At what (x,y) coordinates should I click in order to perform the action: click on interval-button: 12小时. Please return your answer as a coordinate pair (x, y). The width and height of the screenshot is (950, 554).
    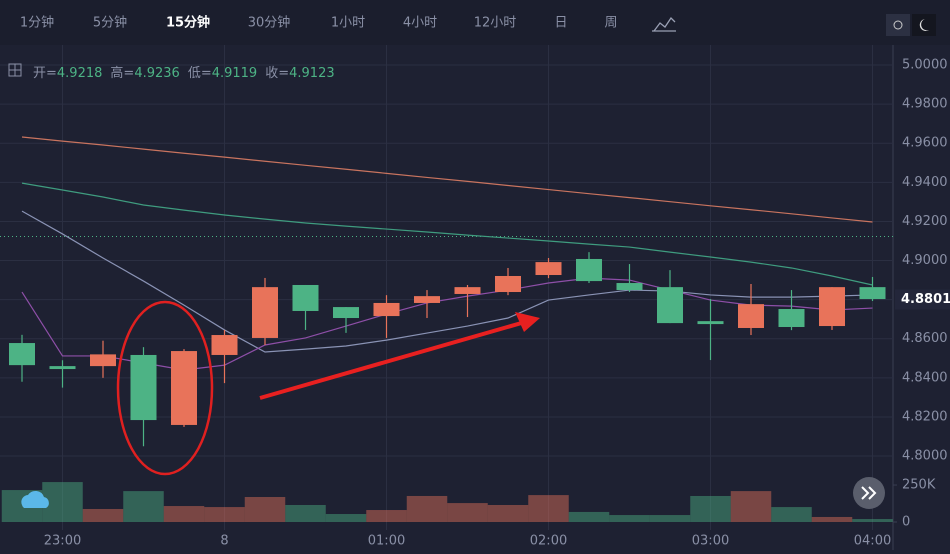
    Looking at the image, I should click on (495, 23).